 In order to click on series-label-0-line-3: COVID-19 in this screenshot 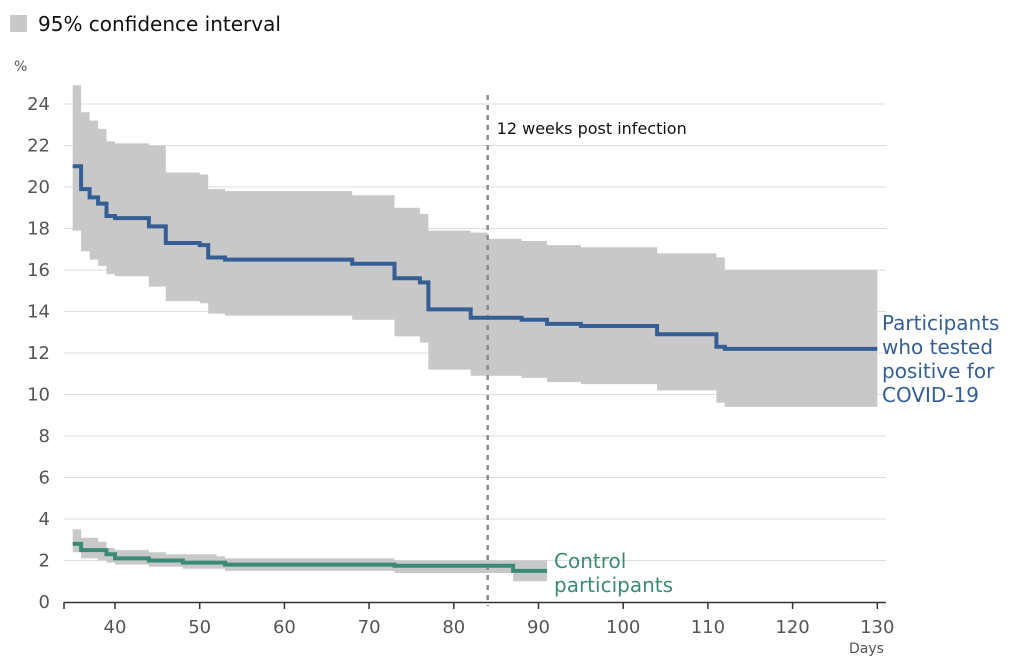, I will do `click(930, 395)`.